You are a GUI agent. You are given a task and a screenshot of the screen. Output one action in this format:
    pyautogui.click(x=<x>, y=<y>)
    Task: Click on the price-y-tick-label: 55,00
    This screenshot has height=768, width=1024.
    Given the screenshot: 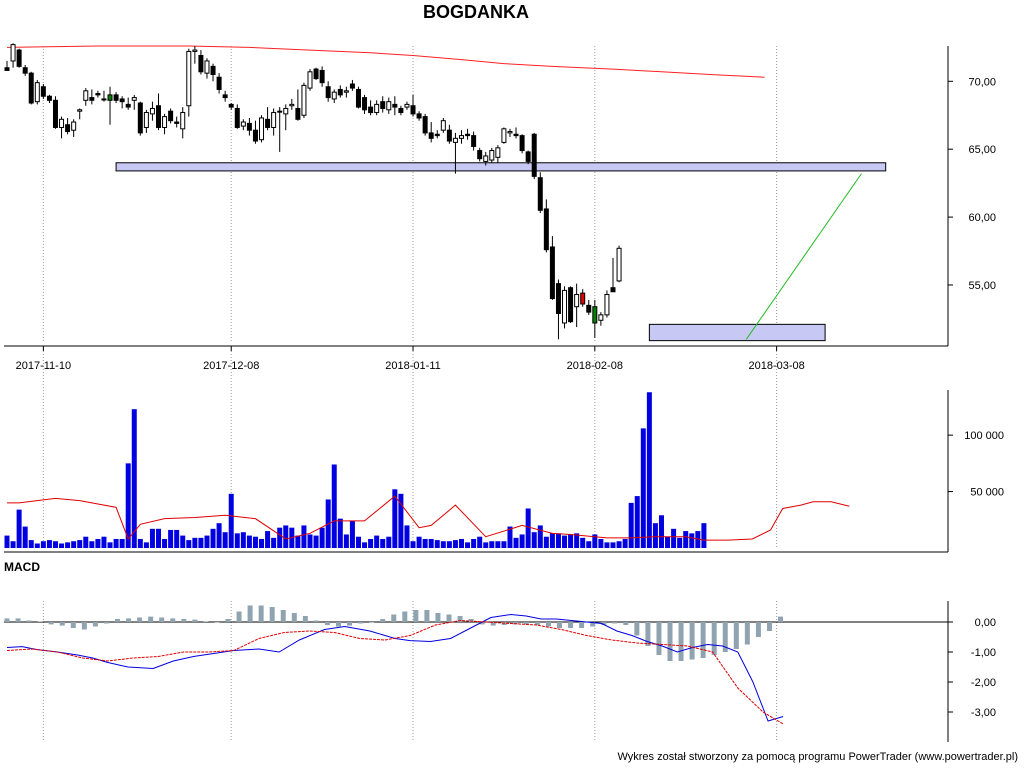 What is the action you would take?
    pyautogui.click(x=982, y=286)
    